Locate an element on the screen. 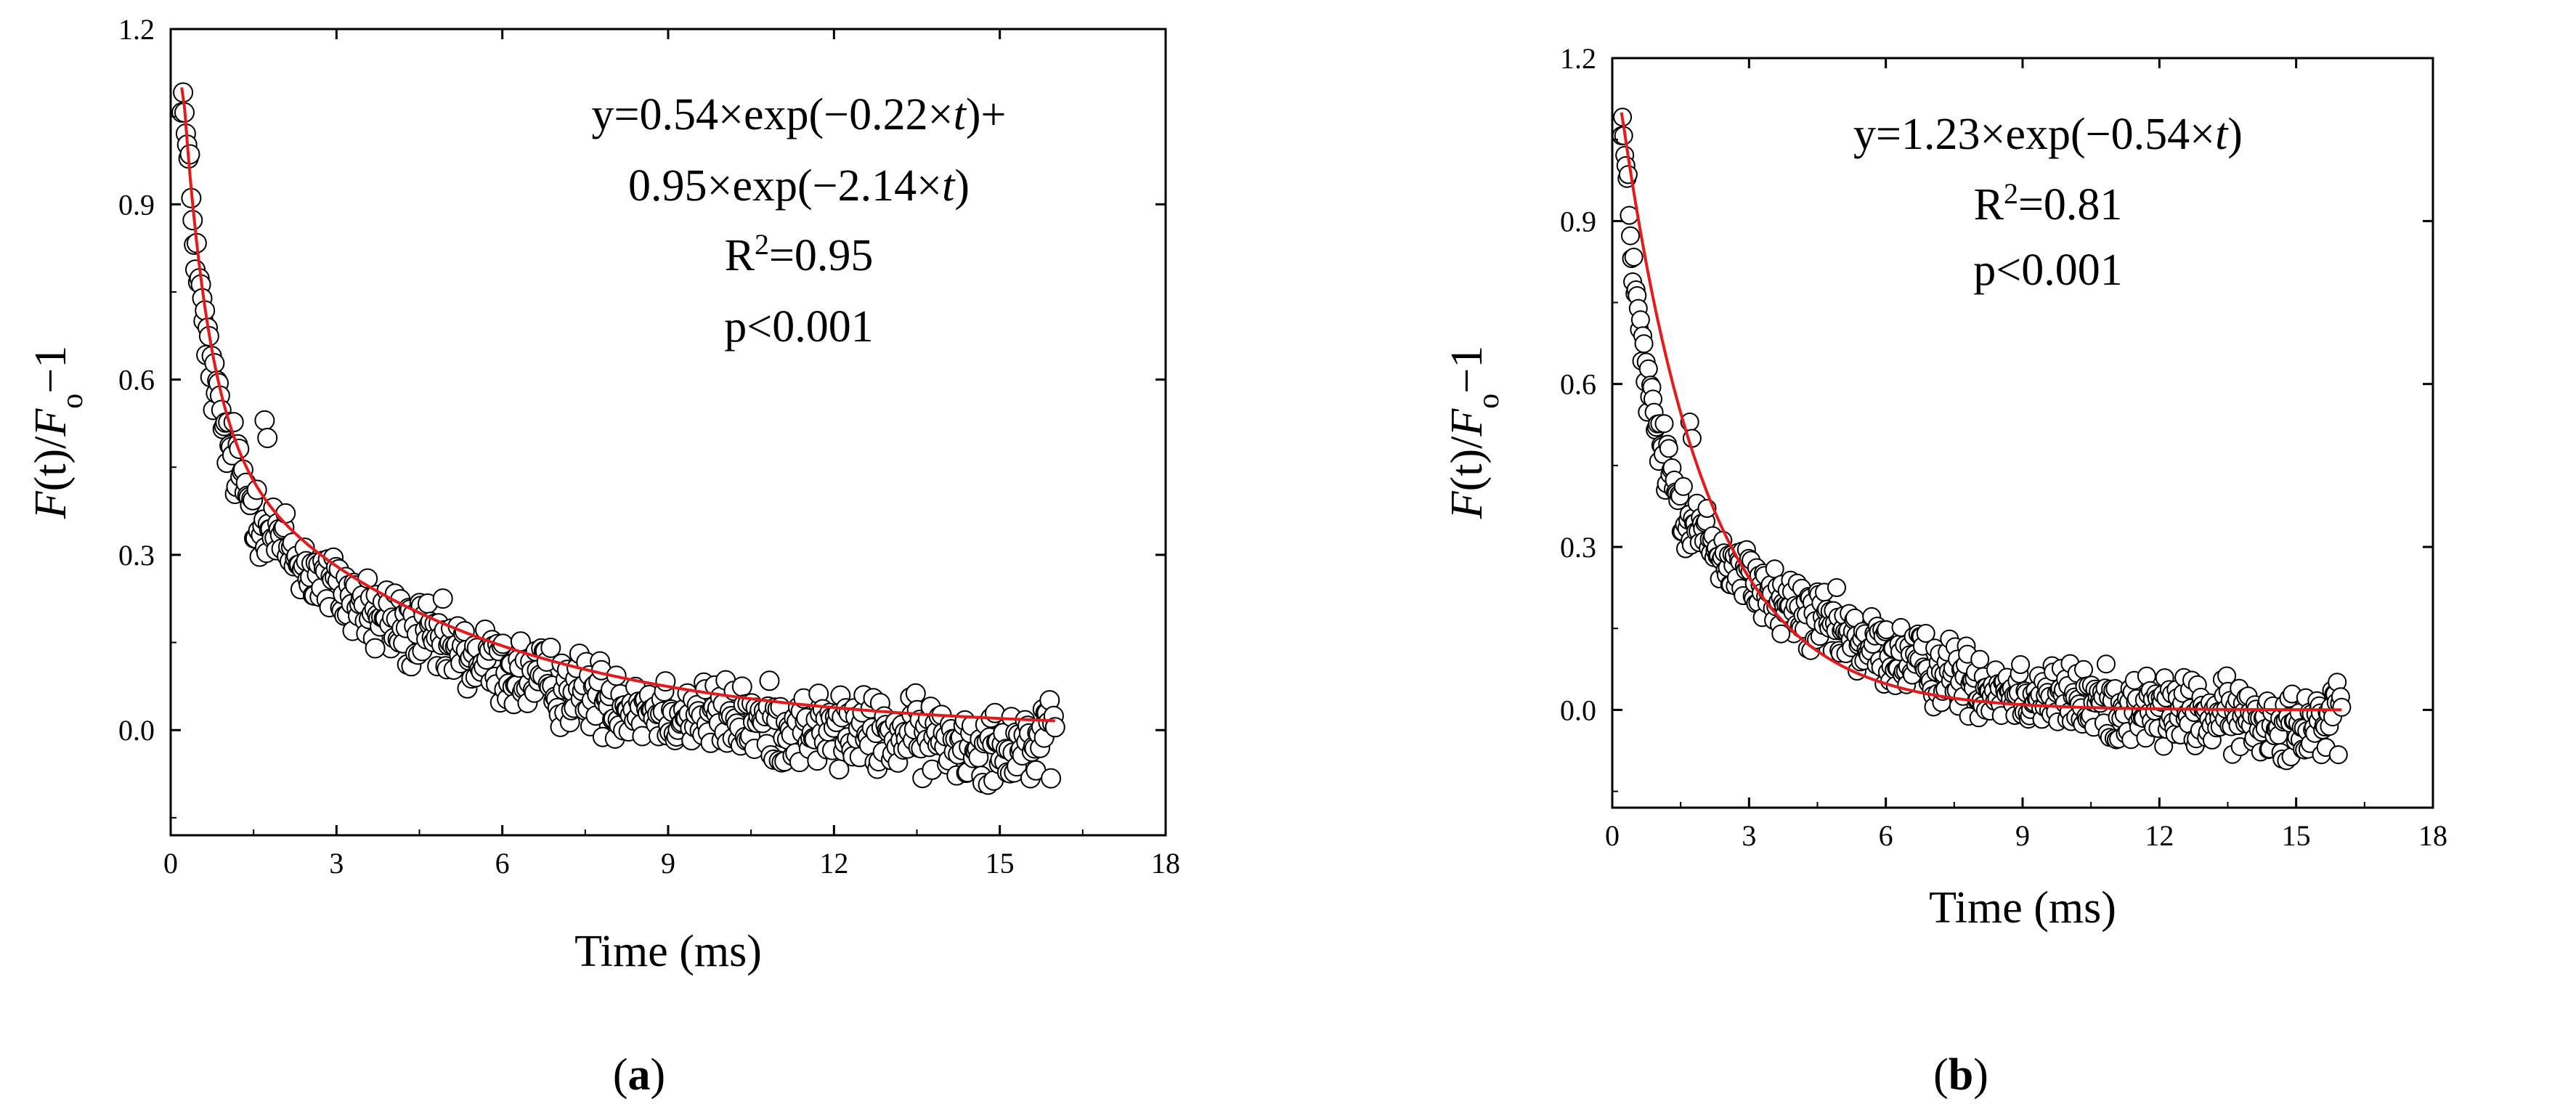 This screenshot has height=1104, width=2576. panel-label-a: (a) is located at coordinates (639, 1075).